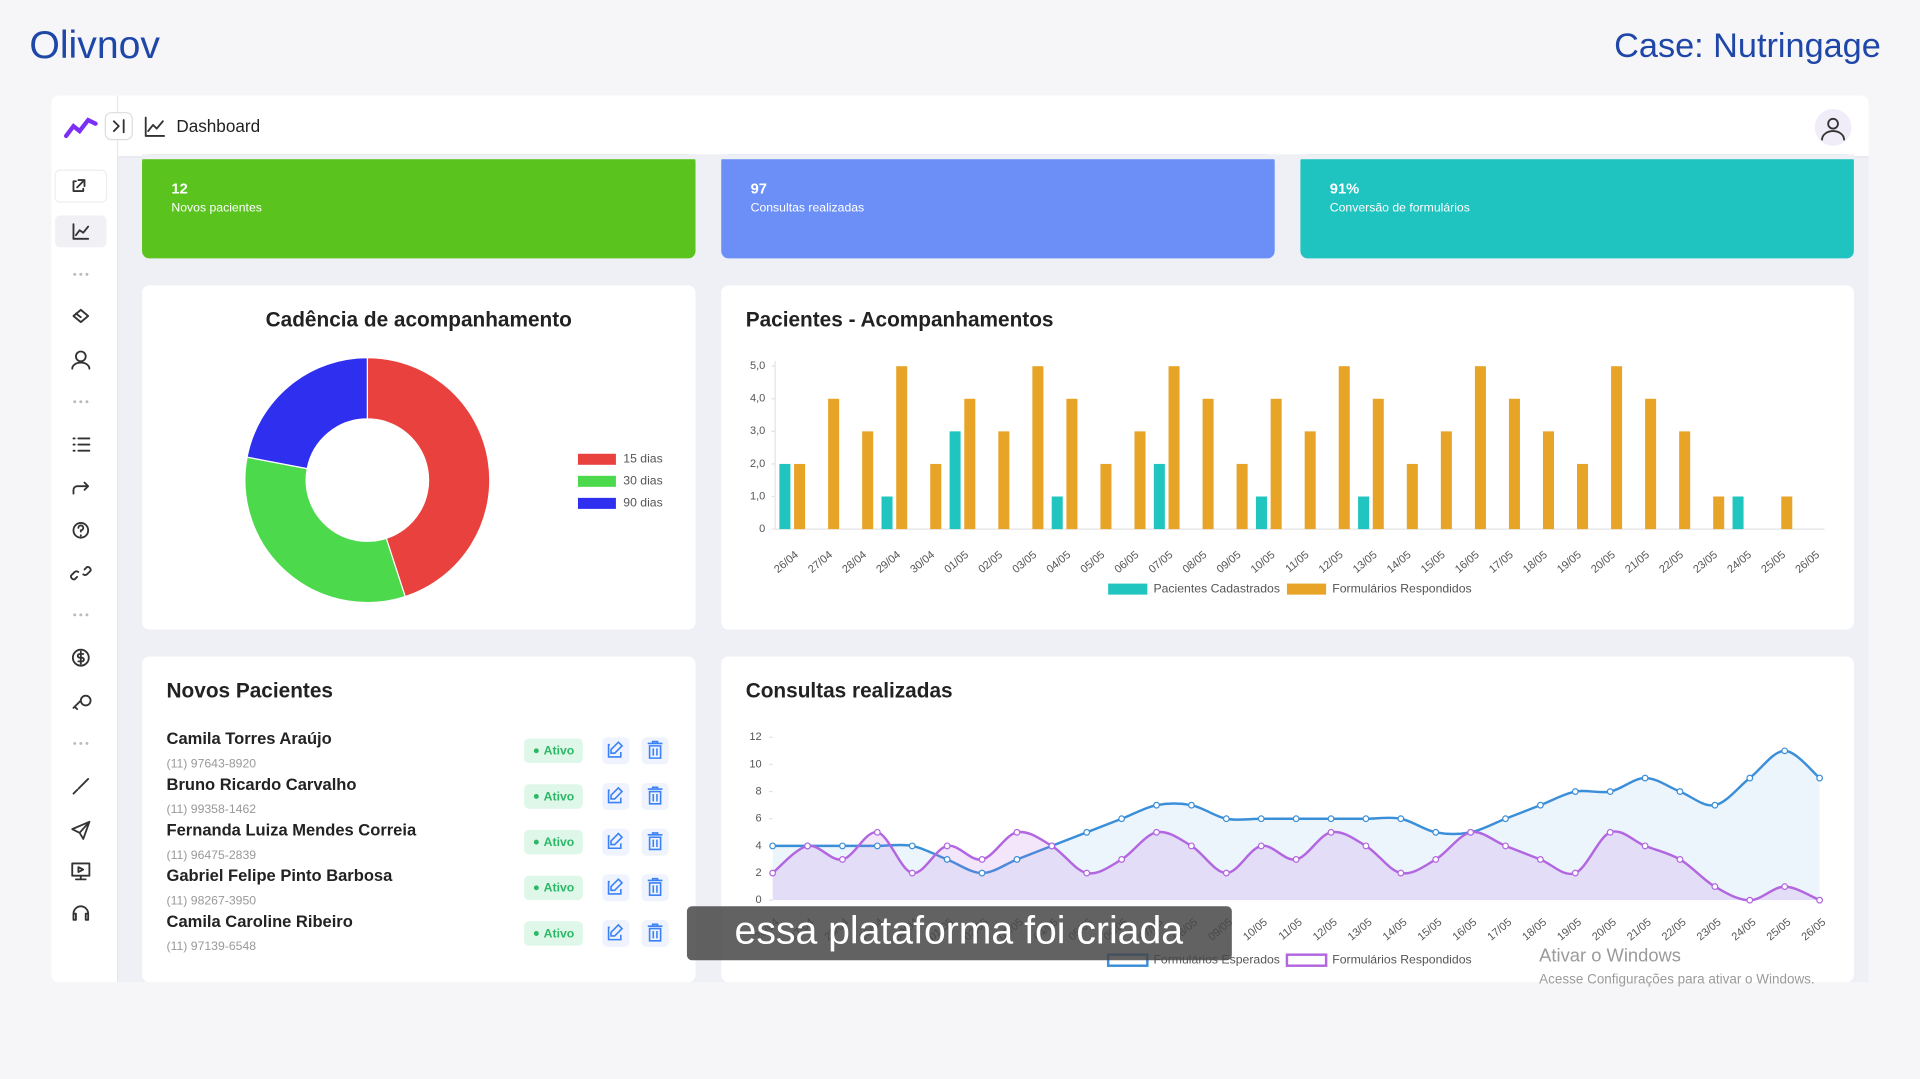 Image resolution: width=1920 pixels, height=1079 pixels. I want to click on y-tick-label: 5,0, so click(757, 366).